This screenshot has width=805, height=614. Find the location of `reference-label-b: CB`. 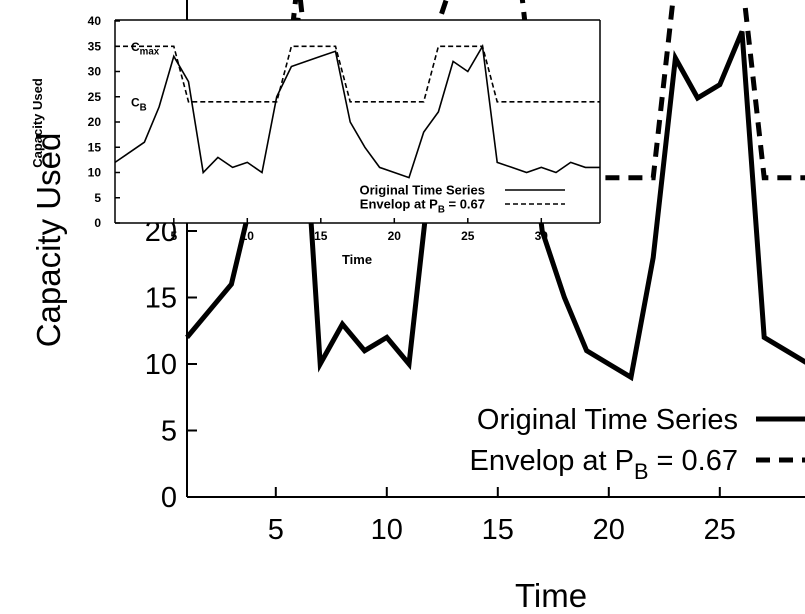

reference-label-b: CB is located at coordinates (139, 104).